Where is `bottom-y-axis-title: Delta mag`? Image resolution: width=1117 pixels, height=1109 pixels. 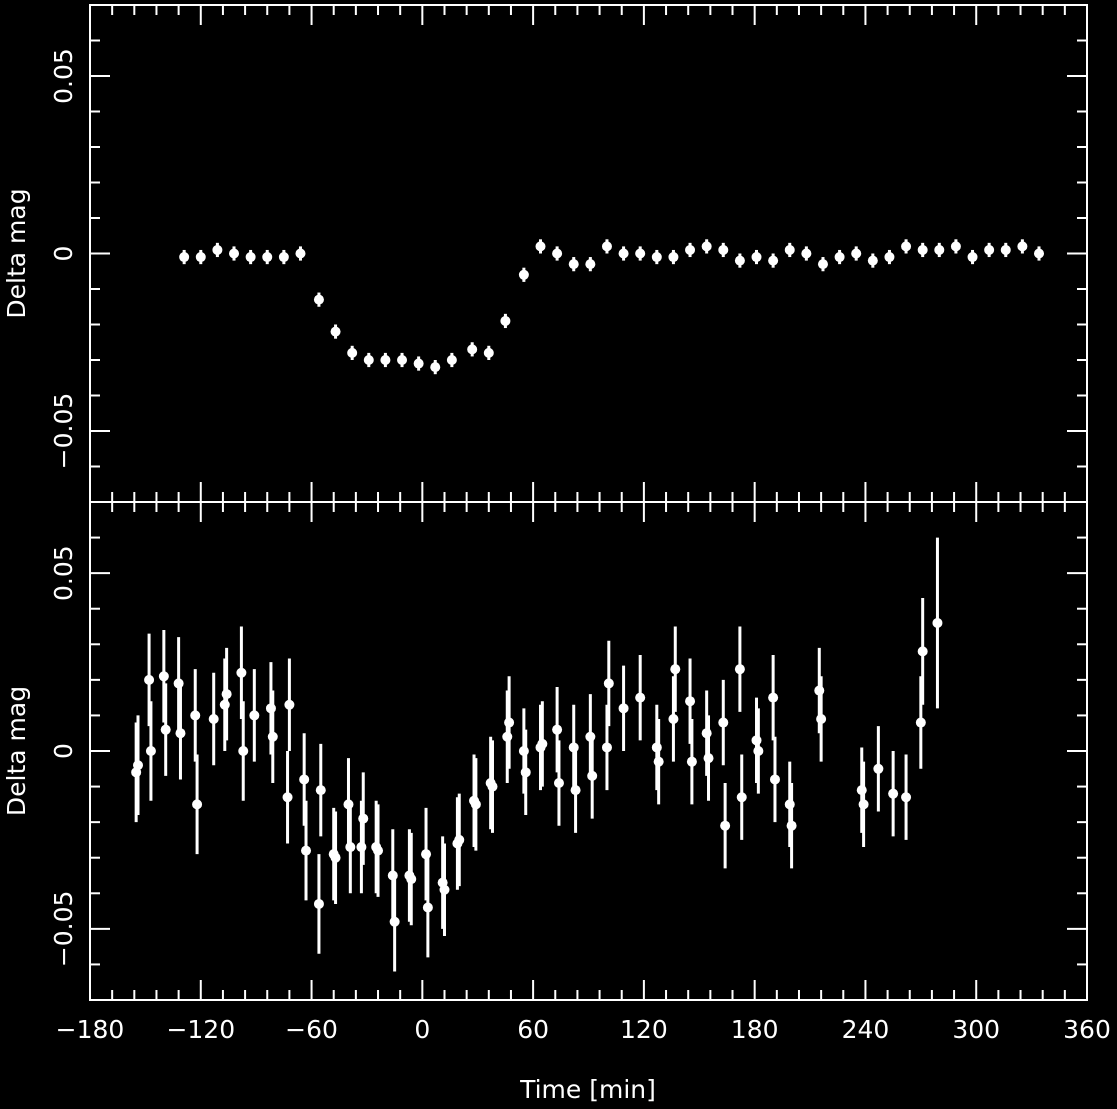 bottom-y-axis-title: Delta mag is located at coordinates (16, 751).